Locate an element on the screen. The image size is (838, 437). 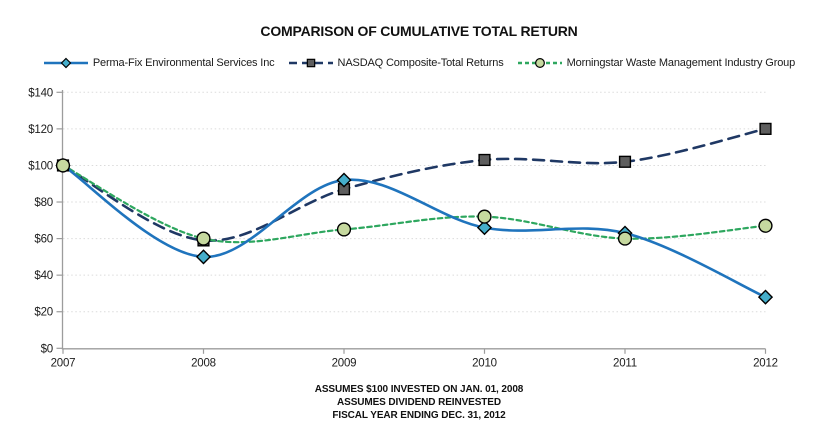
marker-circle-morningstar-waste-management-industry-group-2011 is located at coordinates (625, 238).